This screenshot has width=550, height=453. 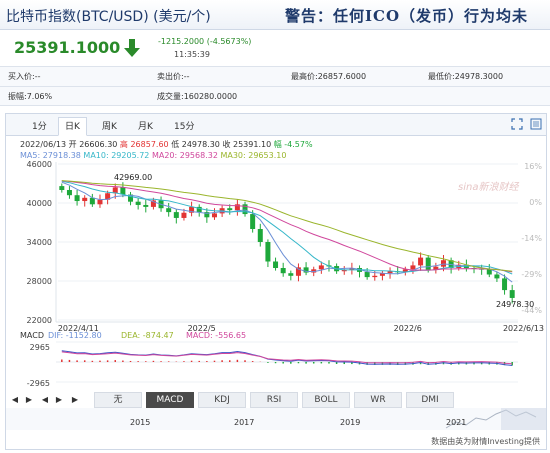 I want to click on ohlc-date: 2022/06/13, so click(x=43, y=144).